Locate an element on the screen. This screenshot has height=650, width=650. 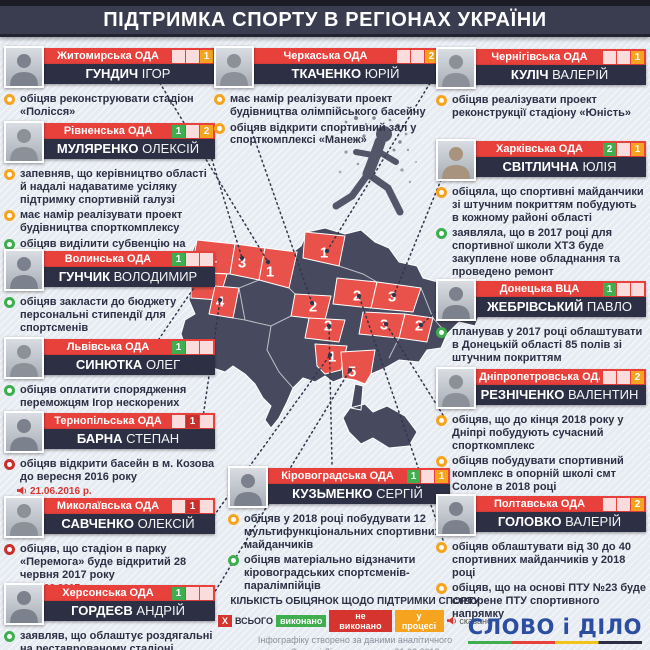
official-name: ГУНДИЧ ІГОР is located at coordinates (128, 74).